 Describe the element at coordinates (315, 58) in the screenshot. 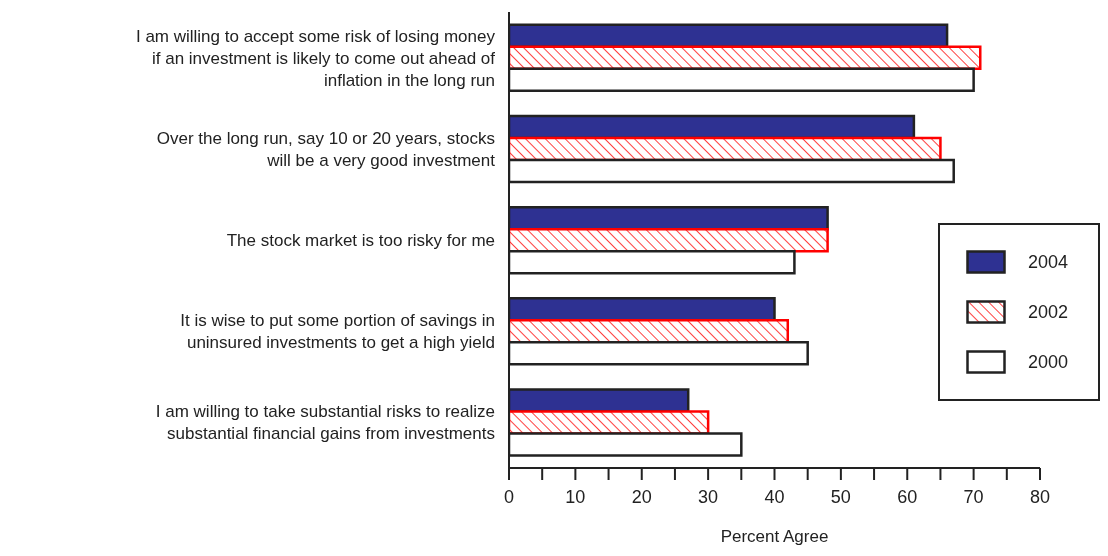

I see `y-tick-label: I am willing to accept some risk of losing money if an investment is likely to come out ahead of inflation in the long run` at that location.